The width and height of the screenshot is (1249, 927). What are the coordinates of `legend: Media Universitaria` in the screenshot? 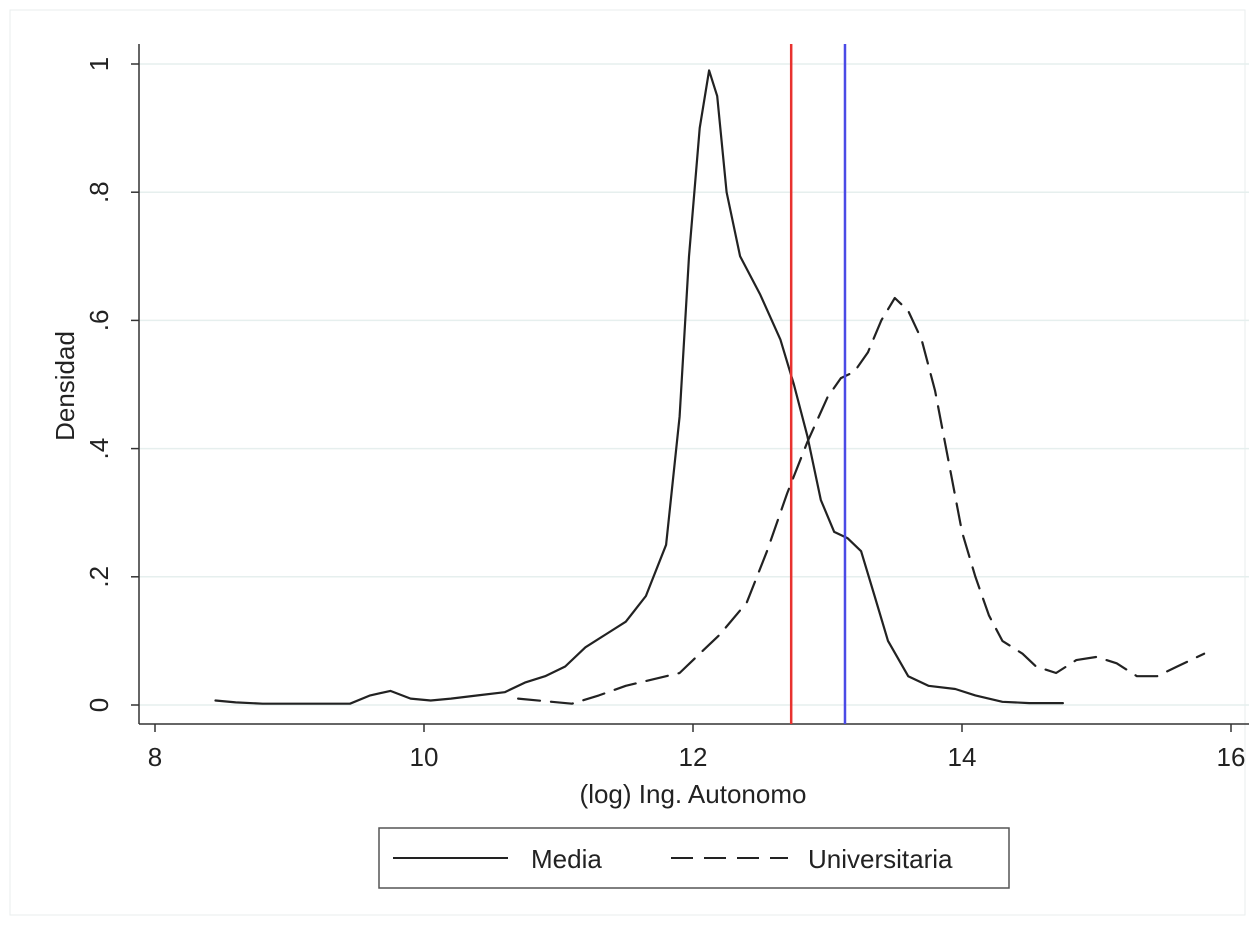 It's located at (694, 858).